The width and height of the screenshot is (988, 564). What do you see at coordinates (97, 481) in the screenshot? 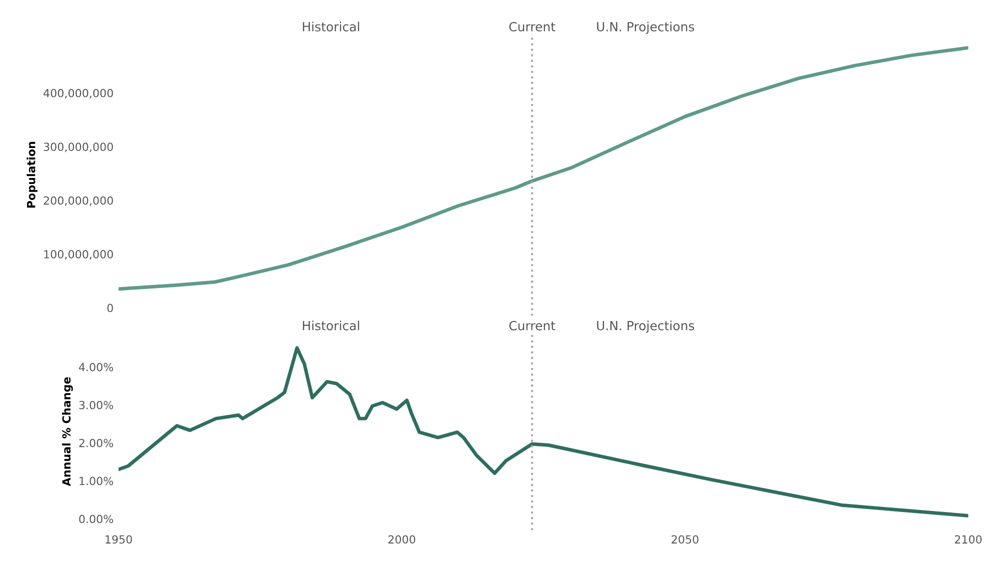
I see `y-tick-label: 1.00%` at bounding box center [97, 481].